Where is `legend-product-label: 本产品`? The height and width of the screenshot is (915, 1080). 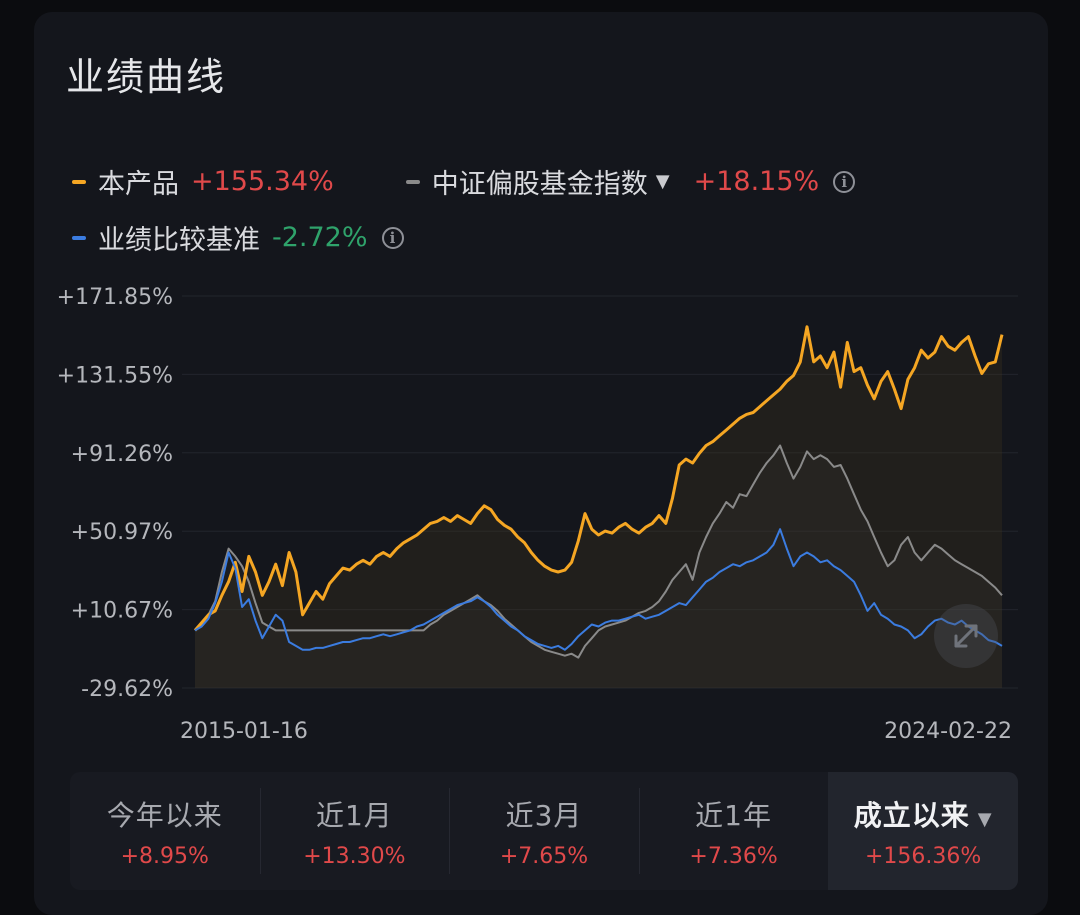 legend-product-label: 本产品 is located at coordinates (138, 184).